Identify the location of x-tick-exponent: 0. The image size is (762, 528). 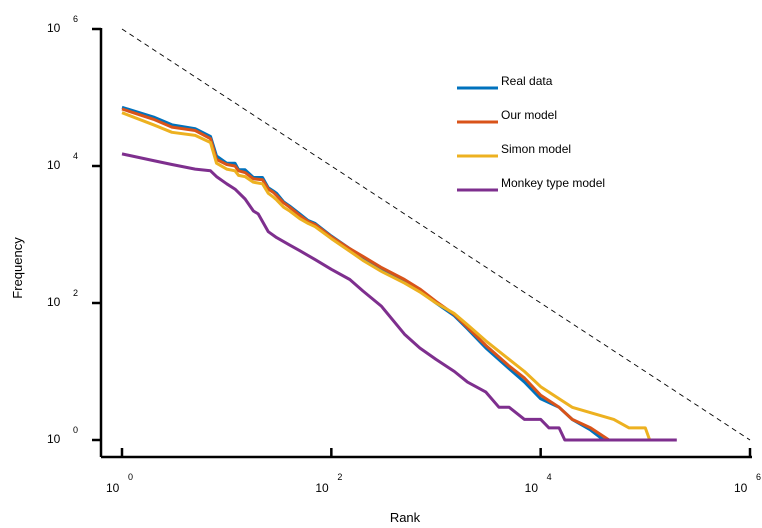
(130, 477).